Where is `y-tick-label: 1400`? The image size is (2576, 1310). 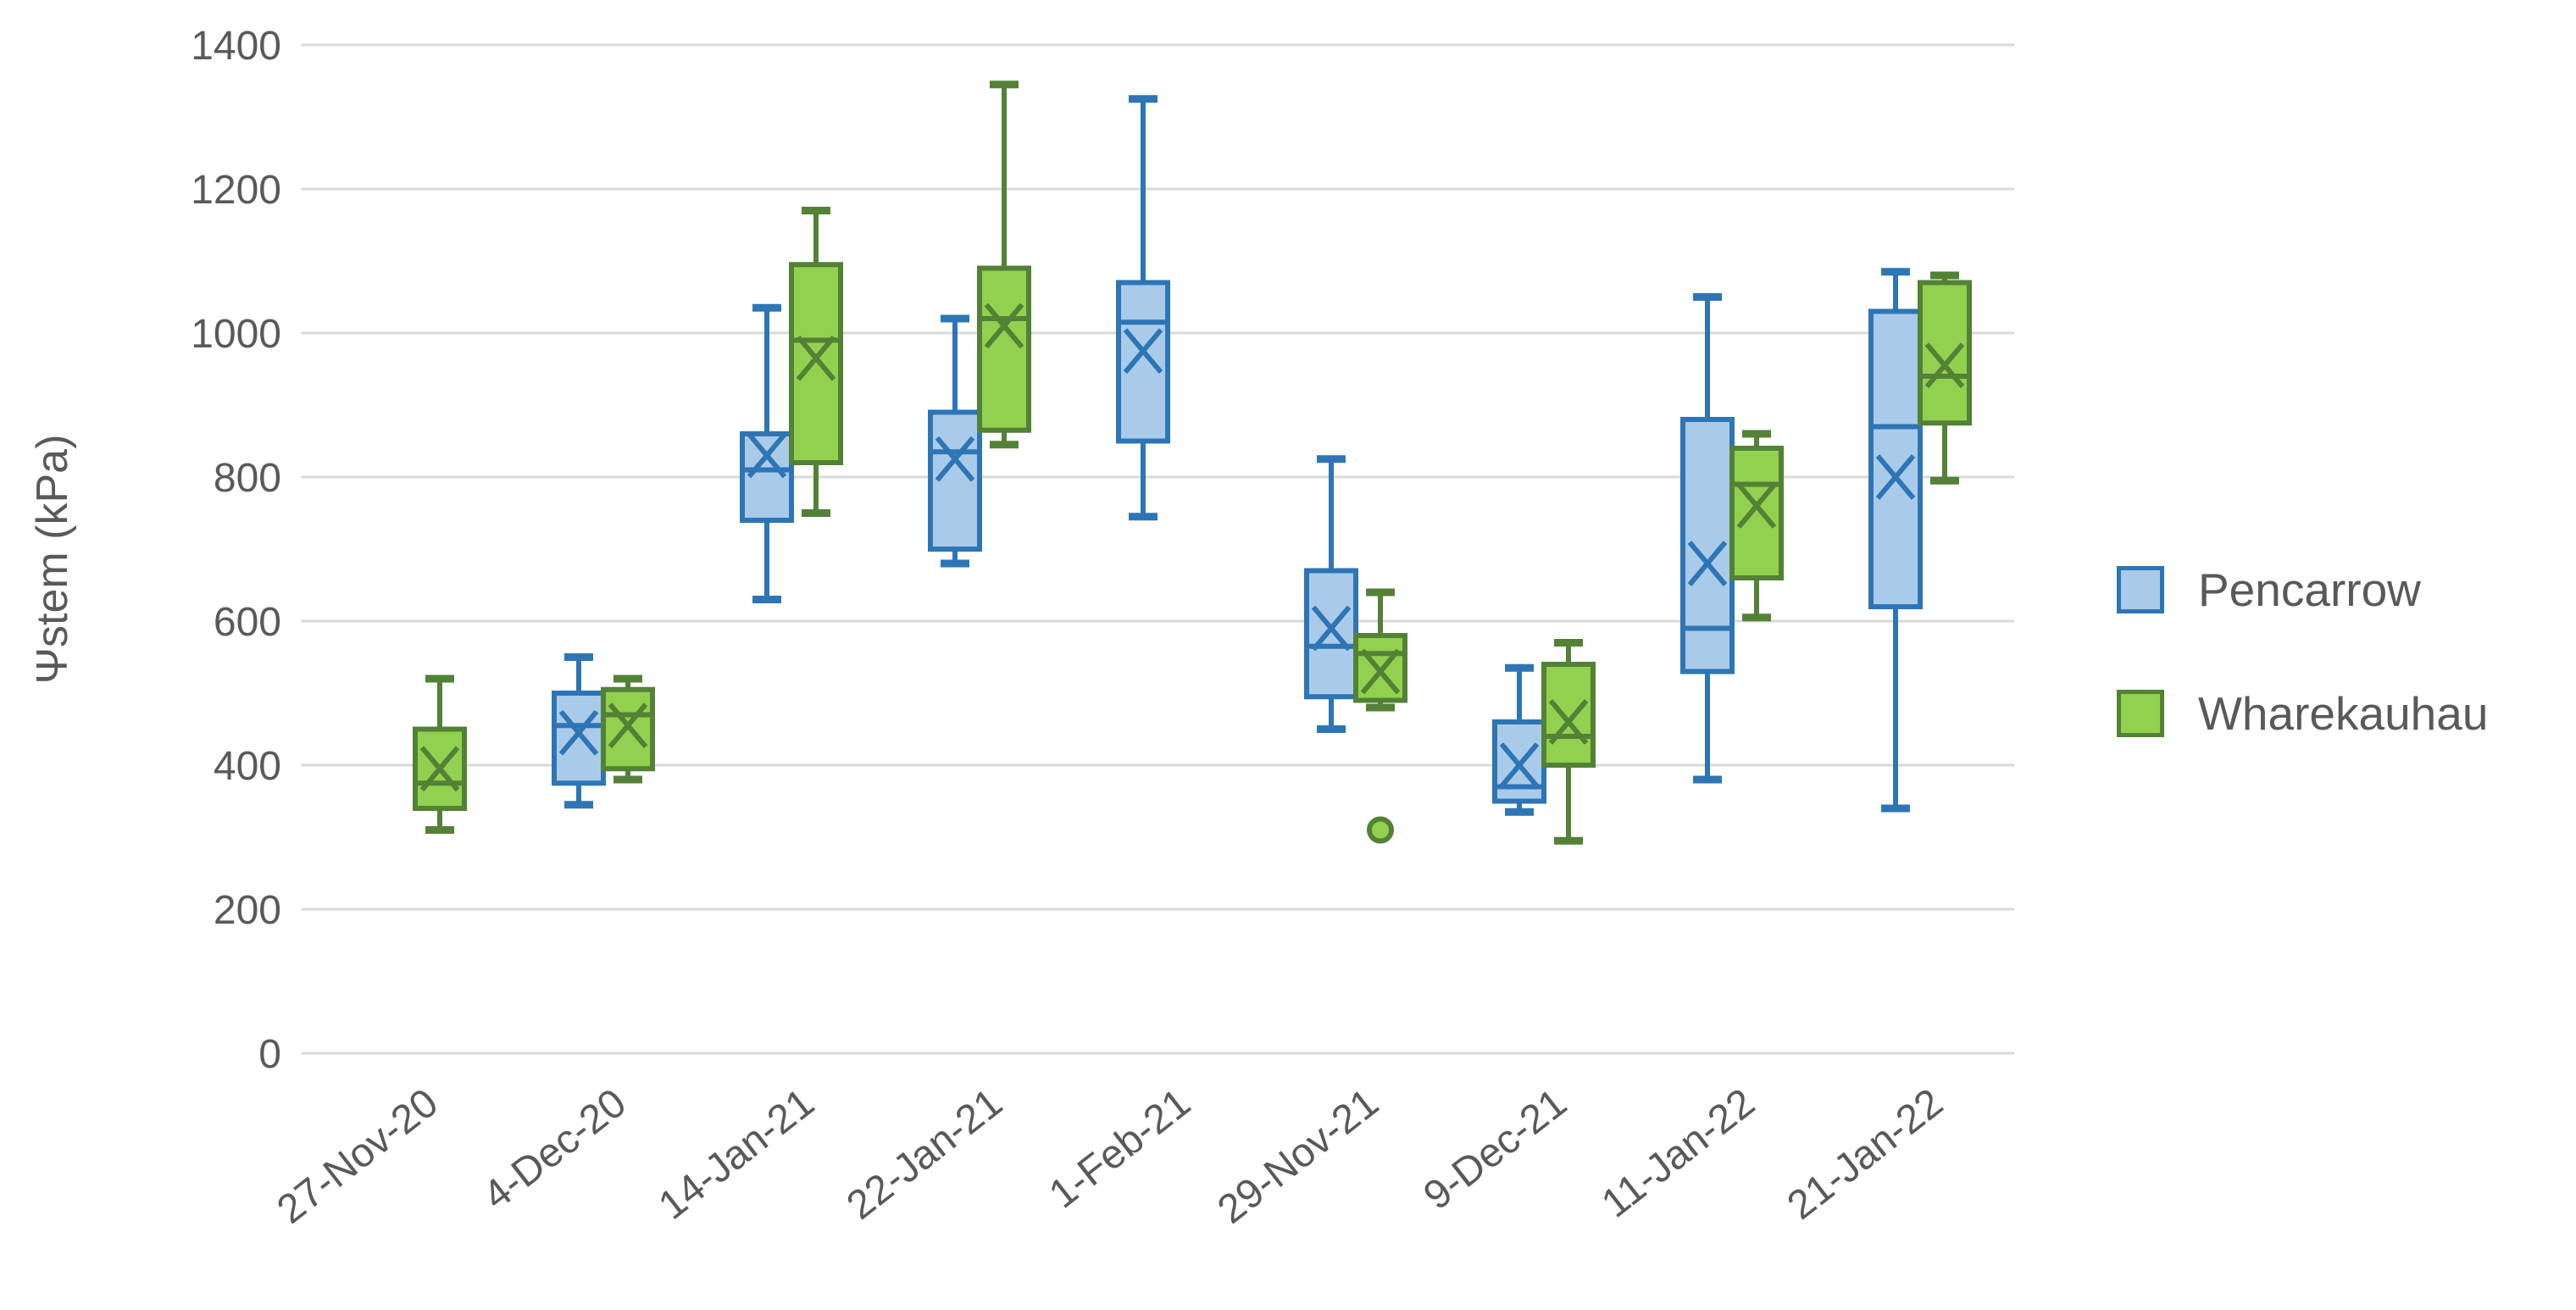
y-tick-label: 1400 is located at coordinates (236, 46).